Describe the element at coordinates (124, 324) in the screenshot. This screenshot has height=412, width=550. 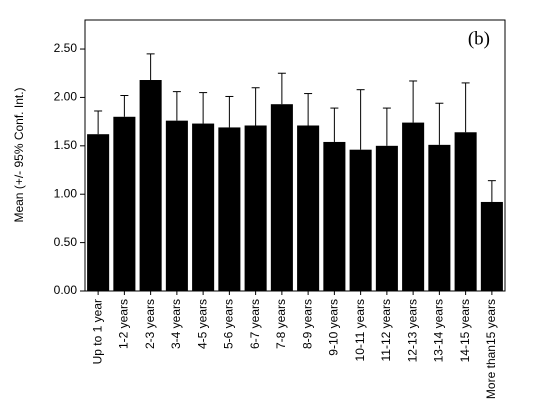
I see `x-tick-label: 1-2 years` at that location.